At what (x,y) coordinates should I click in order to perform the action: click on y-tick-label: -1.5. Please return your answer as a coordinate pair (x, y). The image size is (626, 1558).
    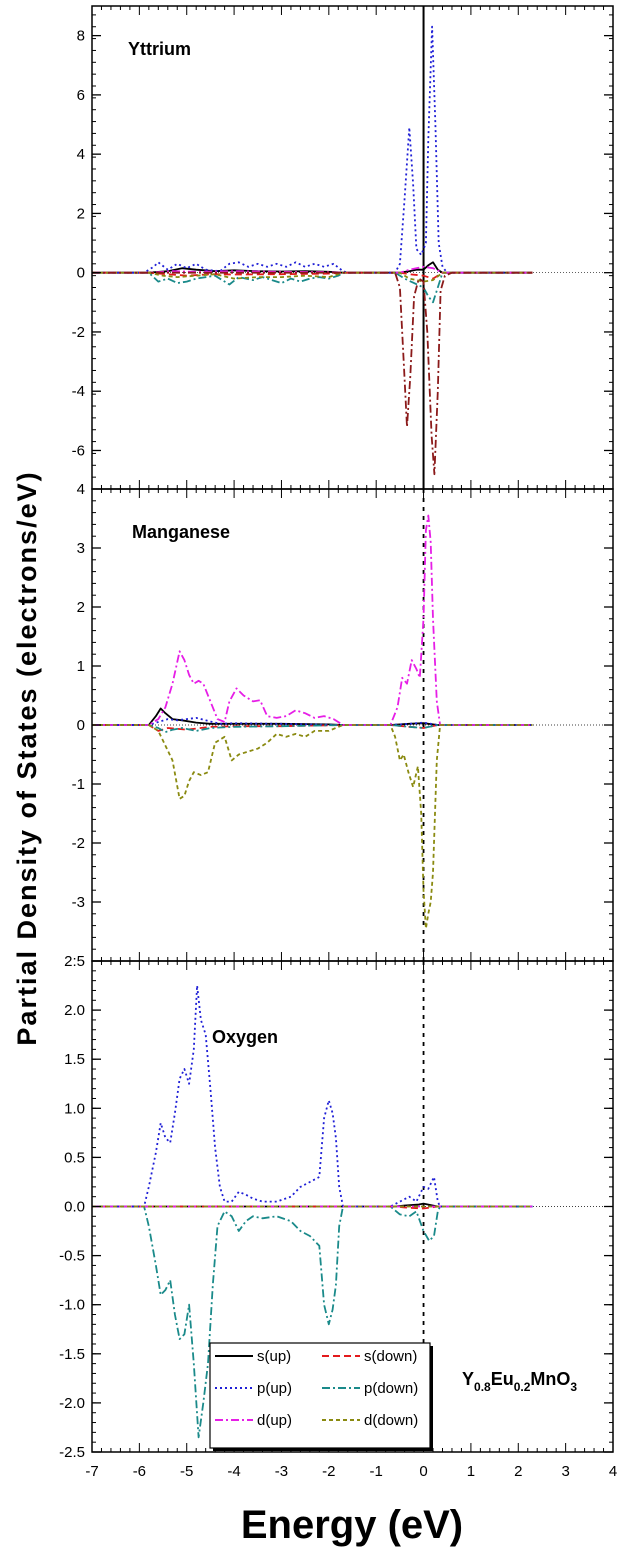
    Looking at the image, I should click on (72, 1354).